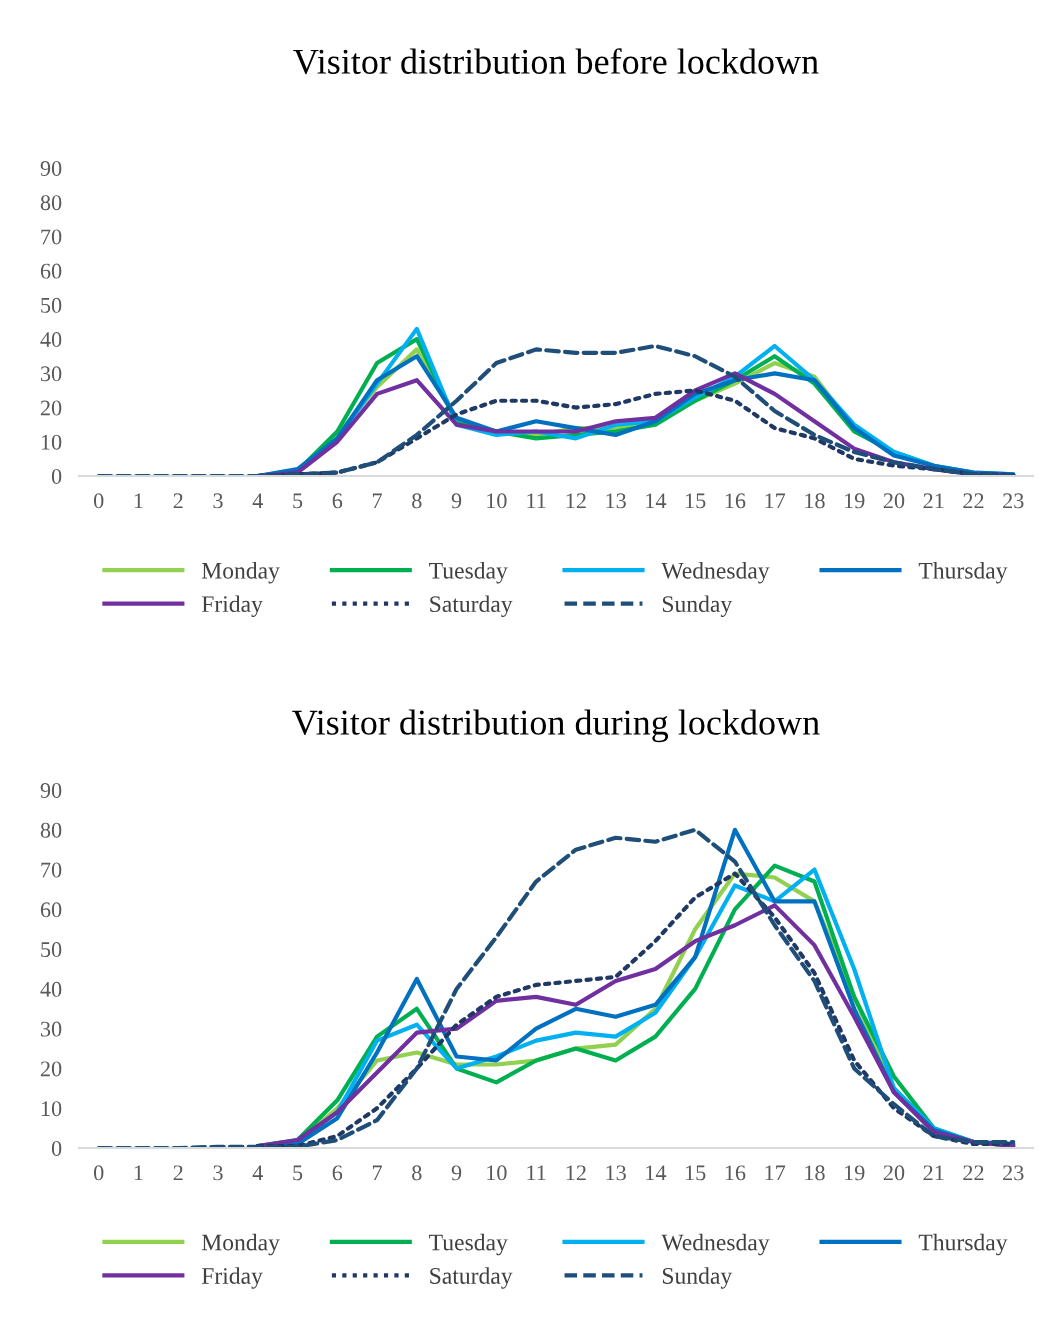  What do you see at coordinates (556, 61) in the screenshot?
I see `chart-title: Visitor distribution before lockdown` at bounding box center [556, 61].